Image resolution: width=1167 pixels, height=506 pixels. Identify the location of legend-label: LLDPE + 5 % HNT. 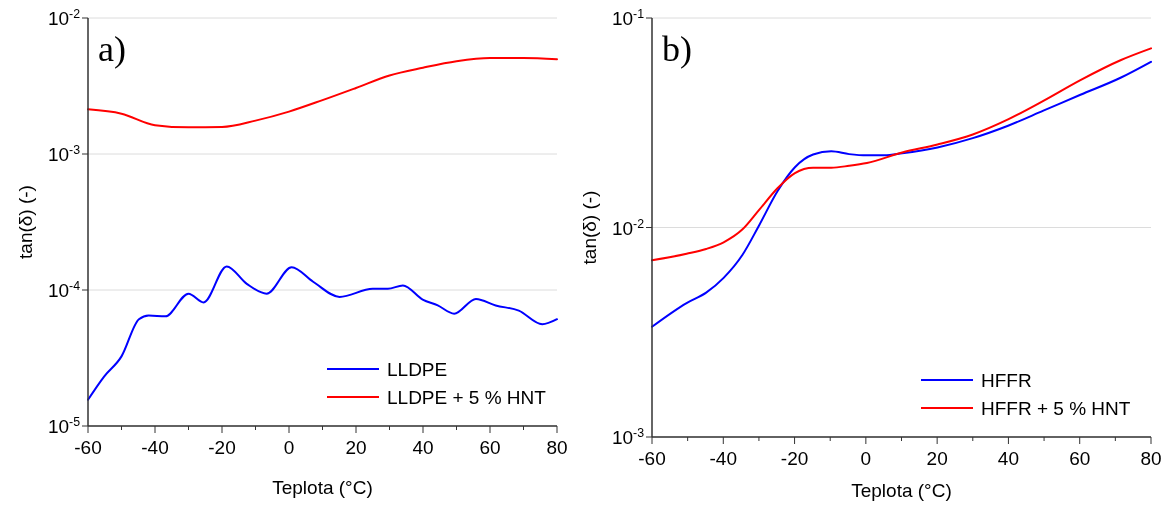
(467, 397).